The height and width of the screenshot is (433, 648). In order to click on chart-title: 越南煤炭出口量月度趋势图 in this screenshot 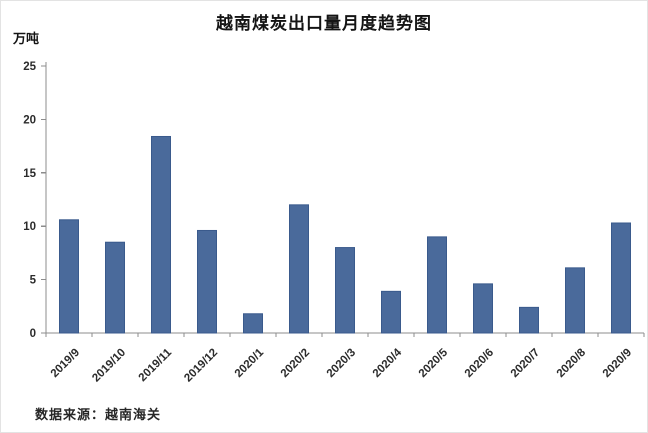, I will do `click(324, 23)`.